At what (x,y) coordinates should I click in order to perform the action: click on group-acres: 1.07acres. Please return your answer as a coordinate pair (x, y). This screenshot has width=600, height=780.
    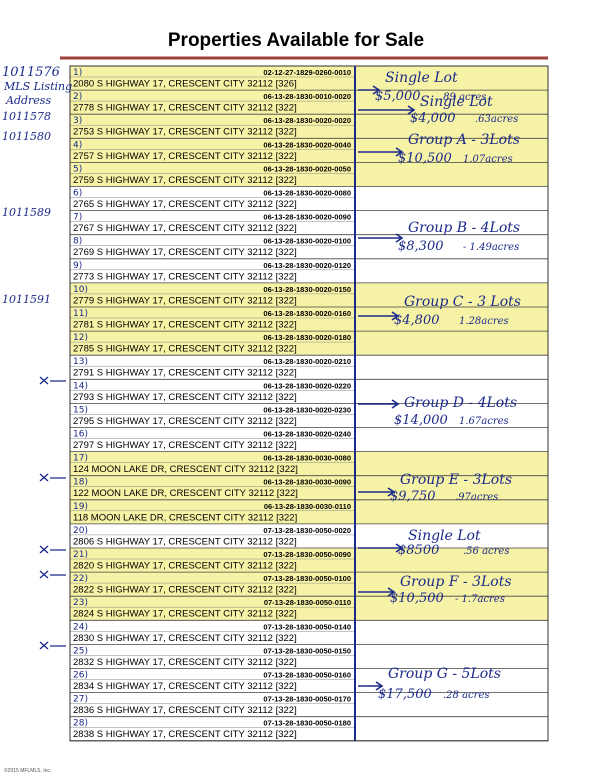
    Looking at the image, I should click on (488, 159).